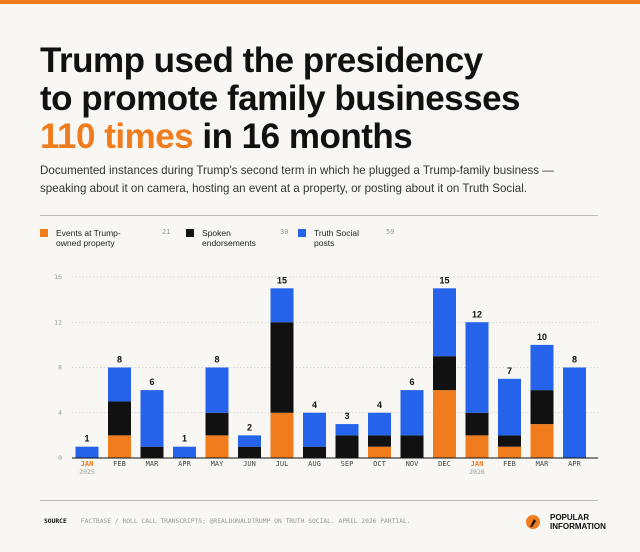  I want to click on bar-total-label: 3, so click(346, 416).